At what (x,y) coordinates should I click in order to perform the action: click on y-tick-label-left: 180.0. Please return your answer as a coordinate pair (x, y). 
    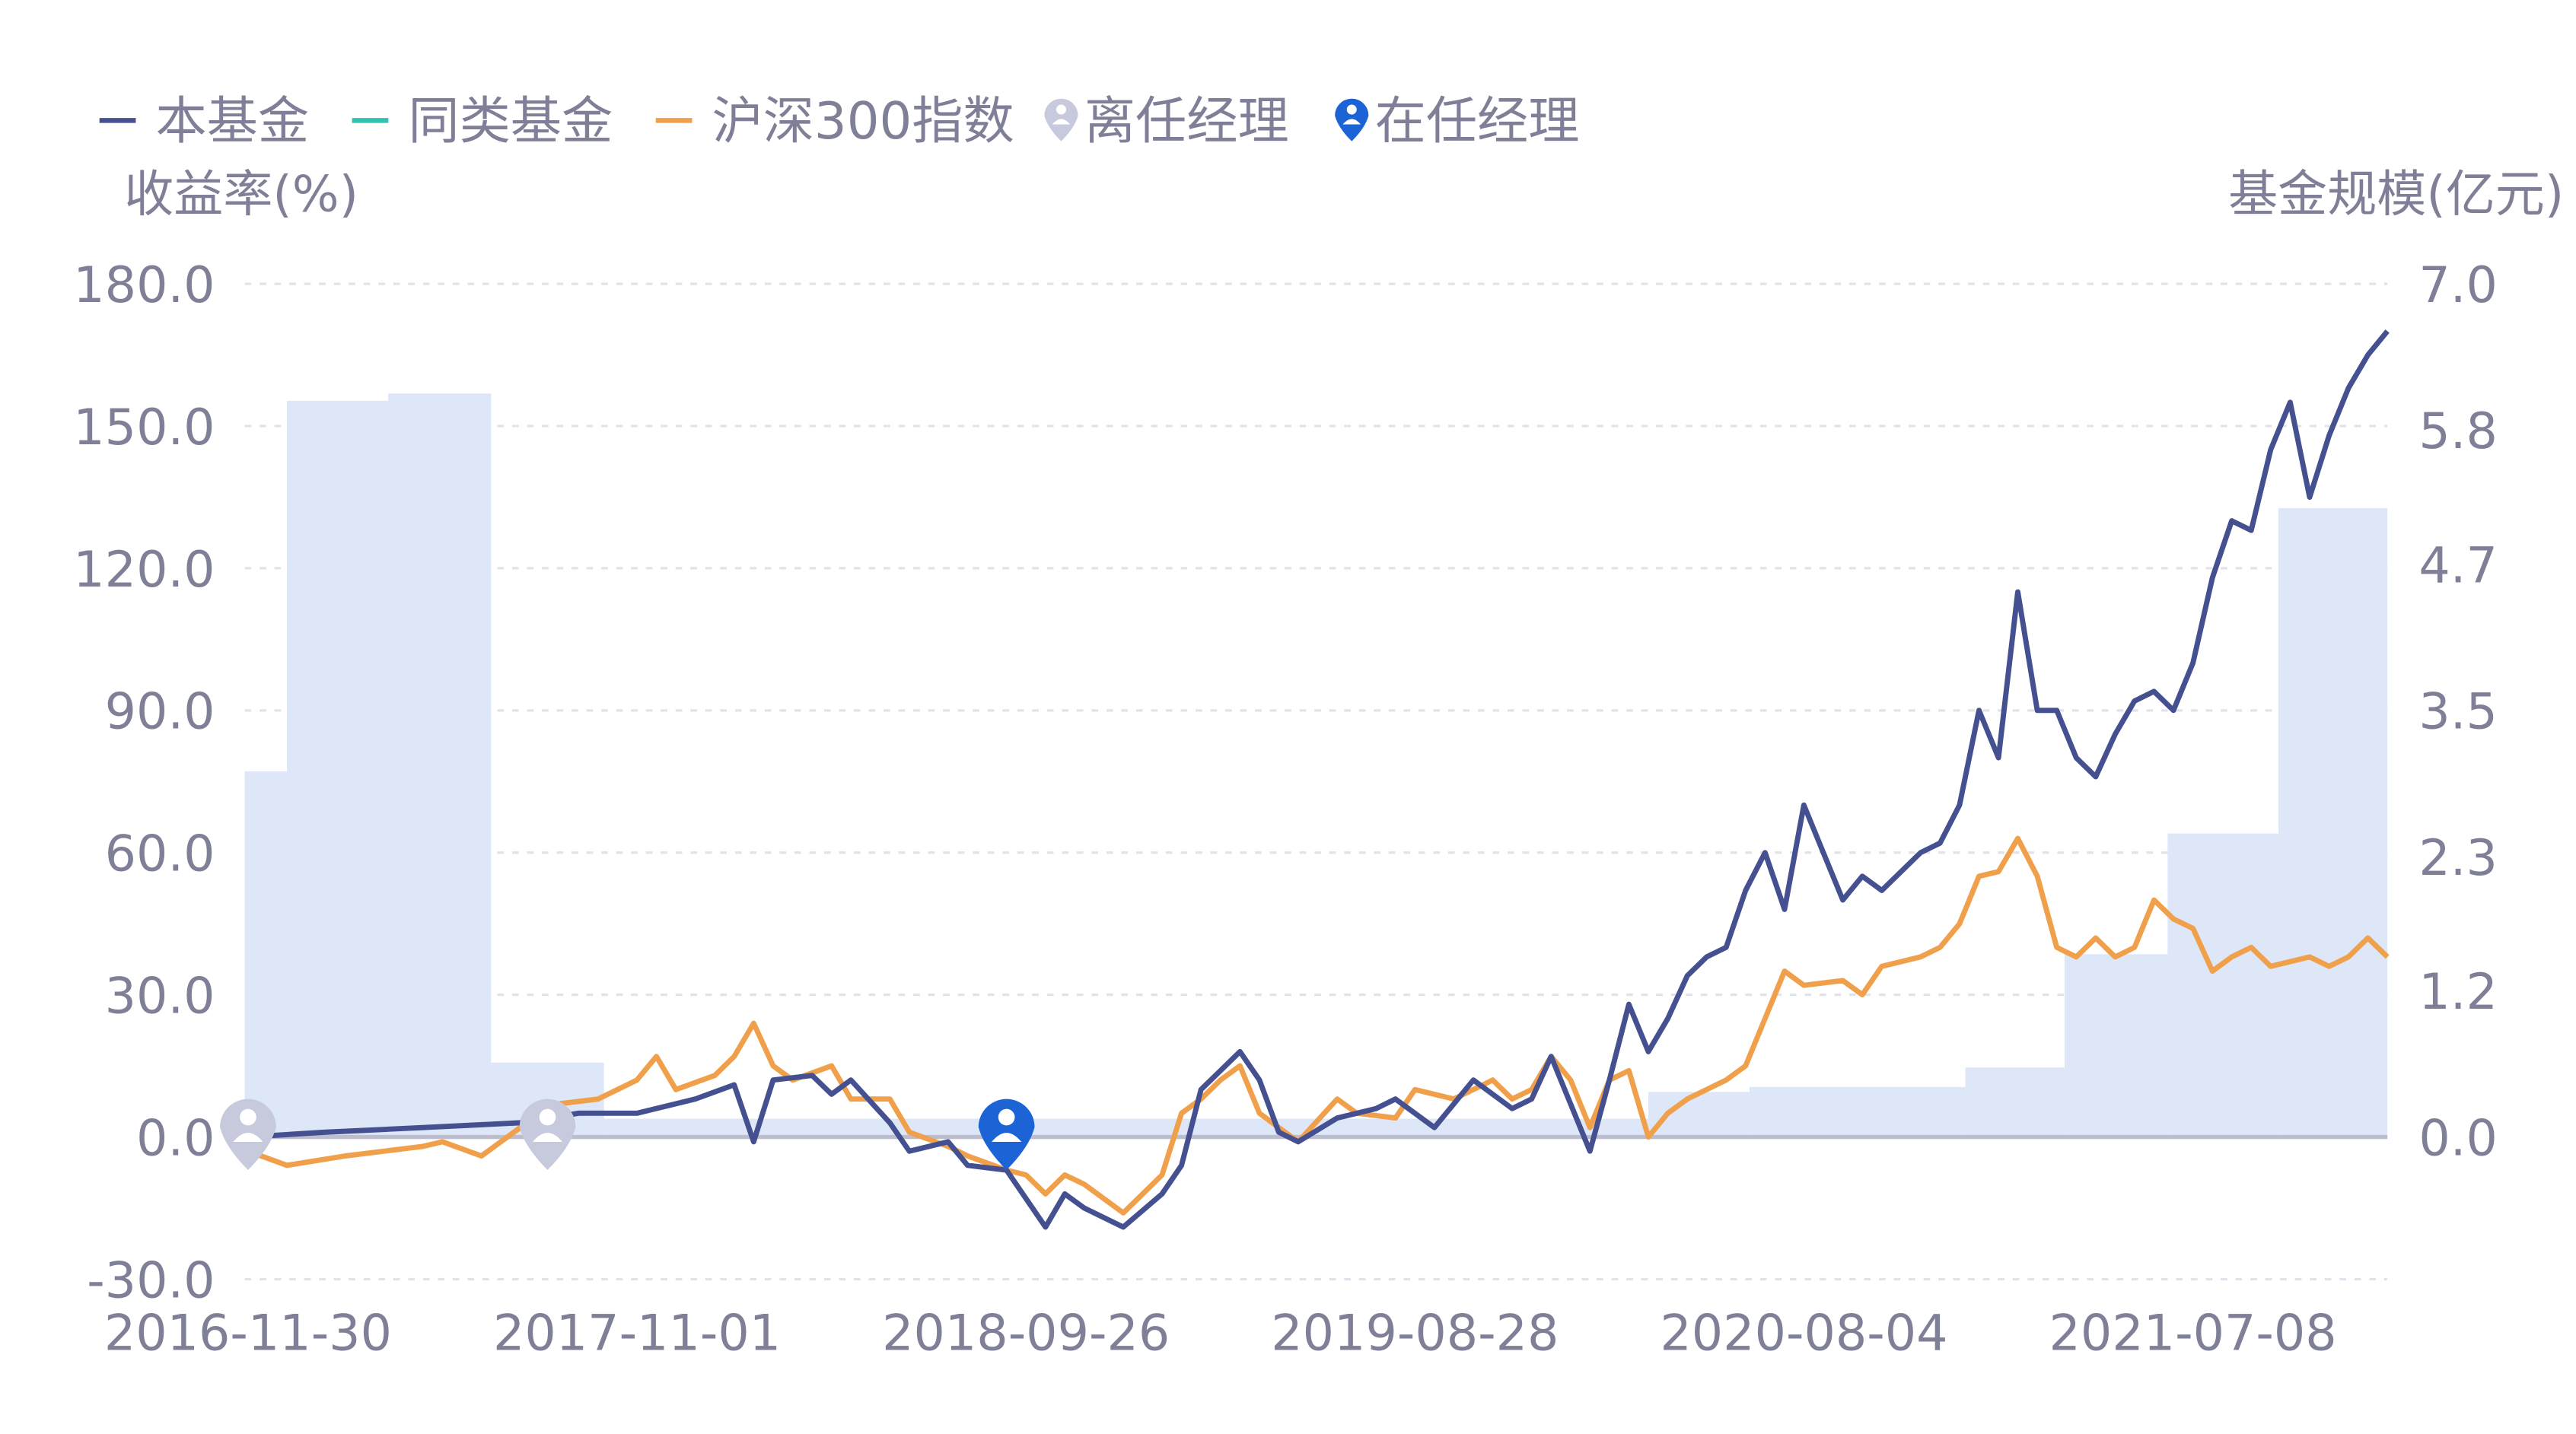
    Looking at the image, I should click on (144, 285).